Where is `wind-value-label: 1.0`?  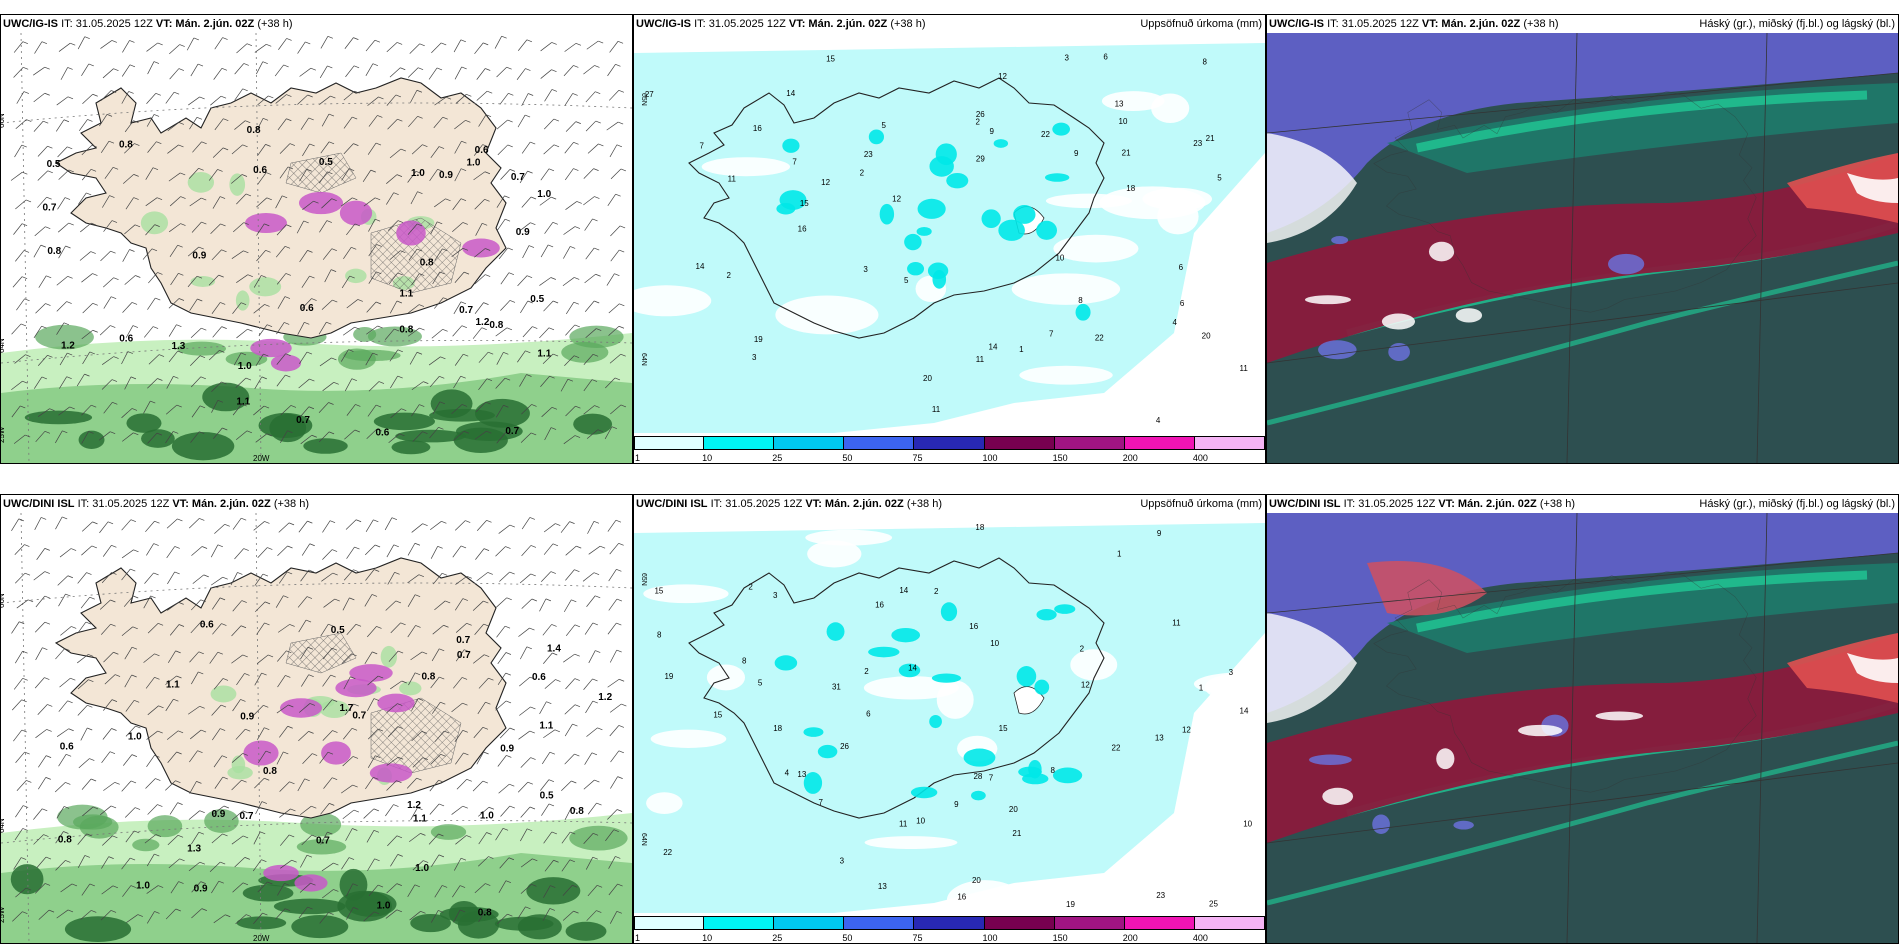
wind-value-label: 1.0 is located at coordinates (544, 194).